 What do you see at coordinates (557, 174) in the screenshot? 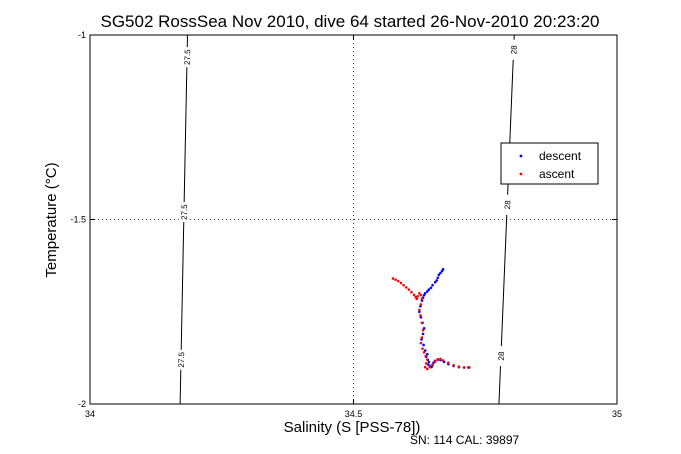
I see `legend-label-ascent: ascent` at bounding box center [557, 174].